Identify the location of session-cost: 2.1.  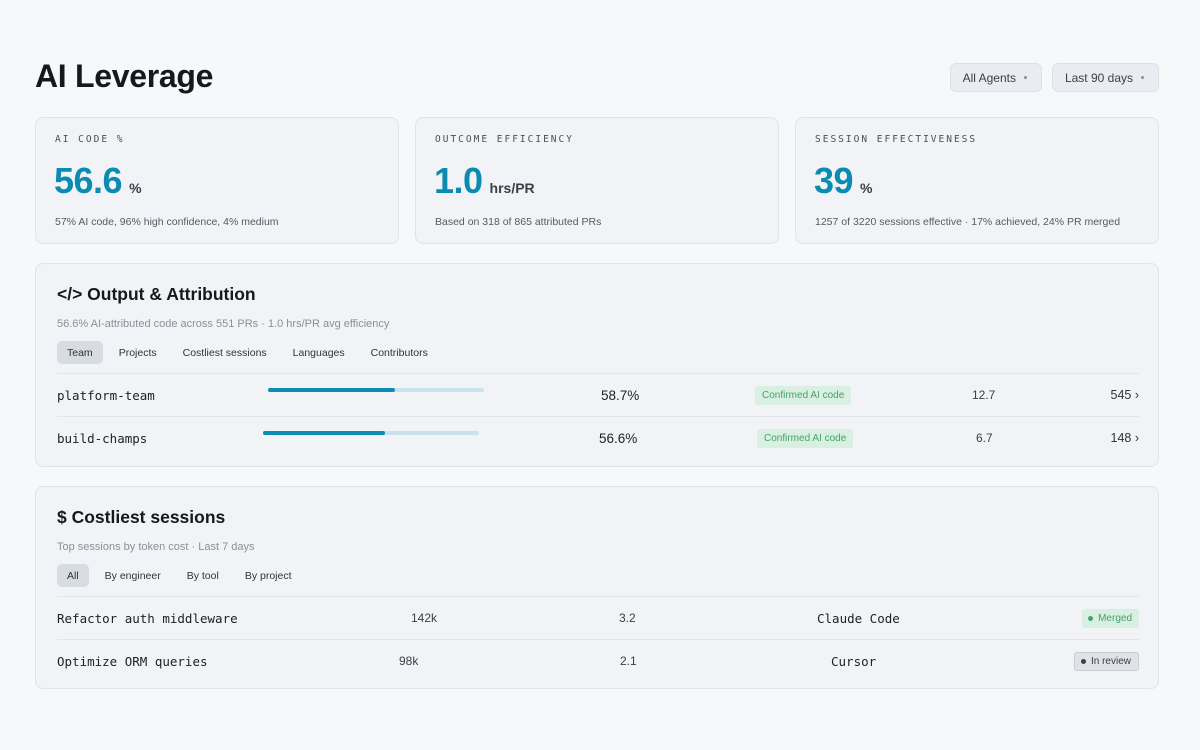
(628, 661).